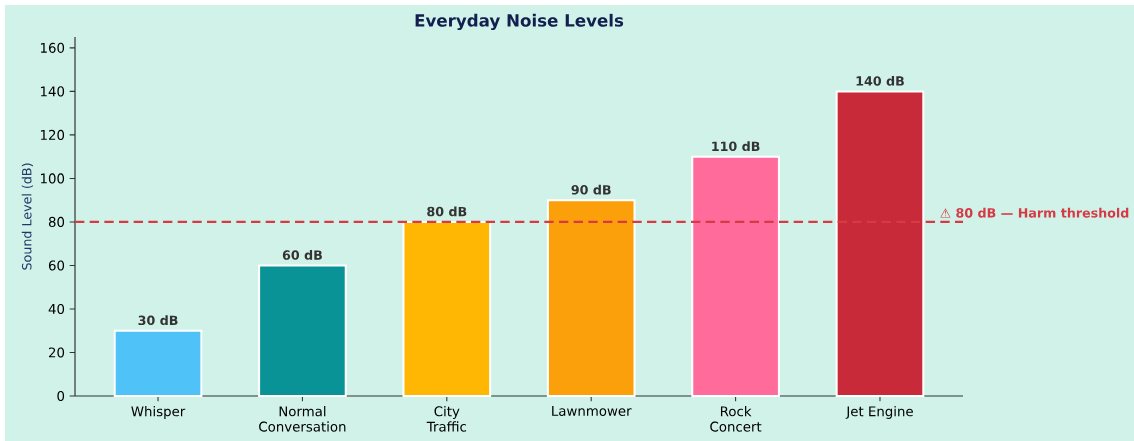 The width and height of the screenshot is (1134, 441). I want to click on x-tick-label: Whisper, so click(158, 412).